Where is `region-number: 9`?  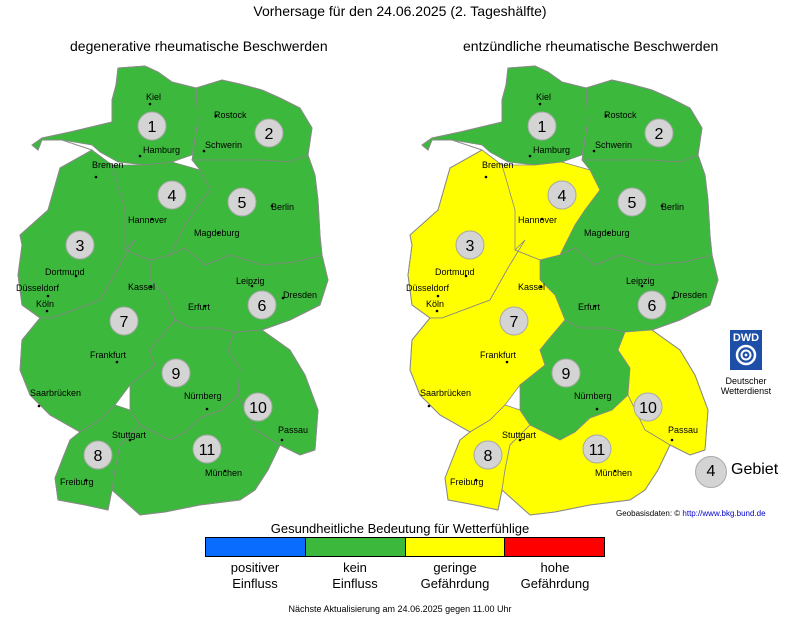
region-number: 9 is located at coordinates (566, 374).